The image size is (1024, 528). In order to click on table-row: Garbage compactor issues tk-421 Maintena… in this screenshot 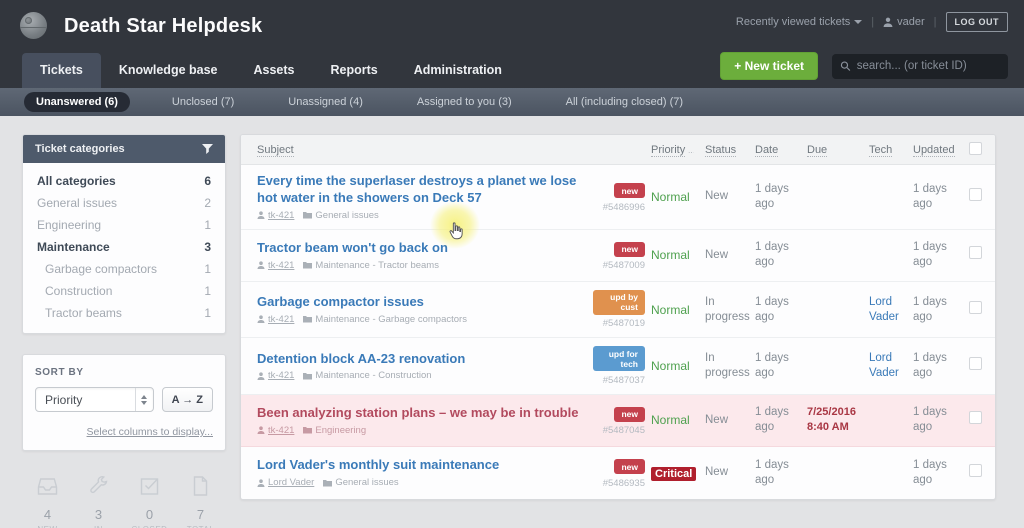, I will do `click(618, 310)`.